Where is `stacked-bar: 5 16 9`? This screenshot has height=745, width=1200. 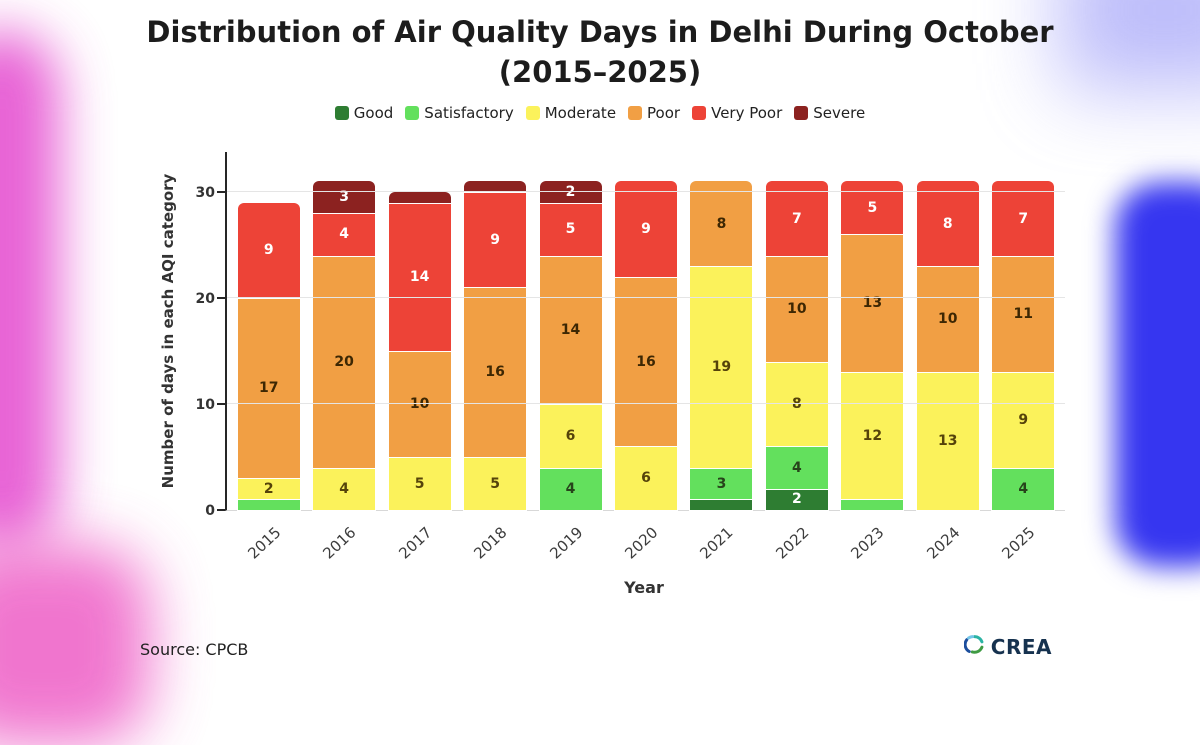 stacked-bar: 5 16 9 is located at coordinates (495, 345).